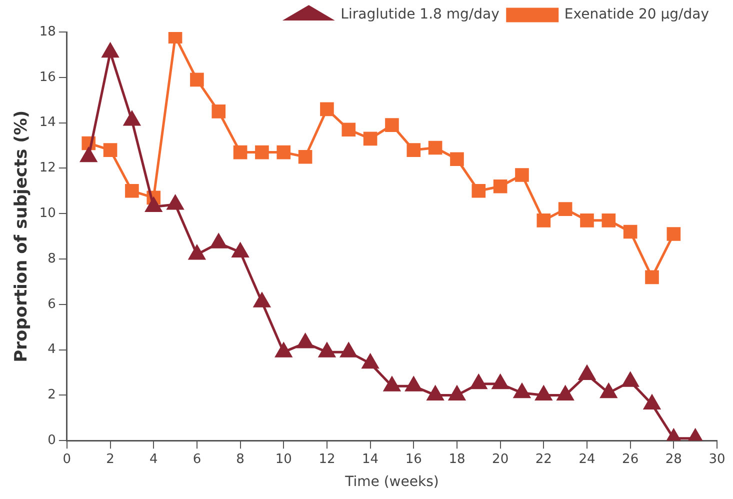 This screenshot has width=733, height=499. What do you see at coordinates (500, 459) in the screenshot?
I see `x-tick-label: 20` at bounding box center [500, 459].